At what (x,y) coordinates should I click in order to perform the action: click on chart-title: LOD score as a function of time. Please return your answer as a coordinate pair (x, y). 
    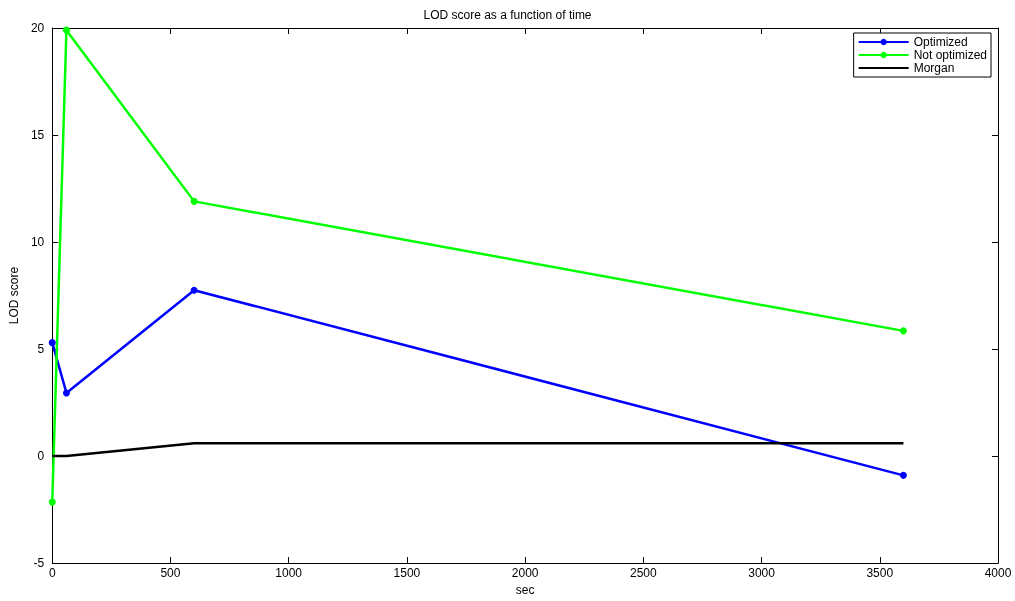
    Looking at the image, I should click on (507, 15).